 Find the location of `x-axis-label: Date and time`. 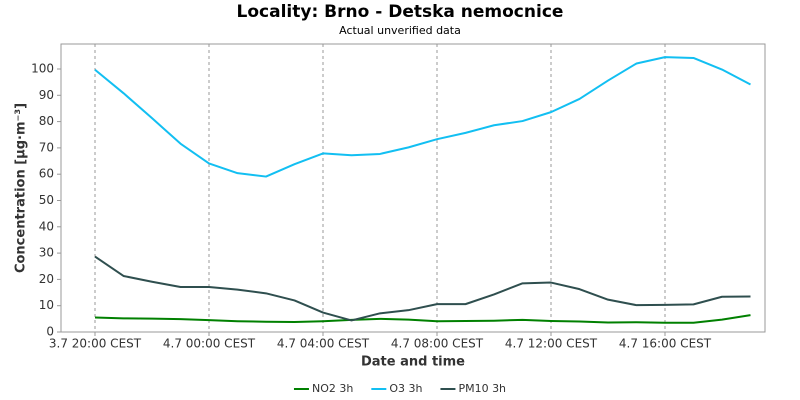

x-axis-label: Date and time is located at coordinates (413, 362).